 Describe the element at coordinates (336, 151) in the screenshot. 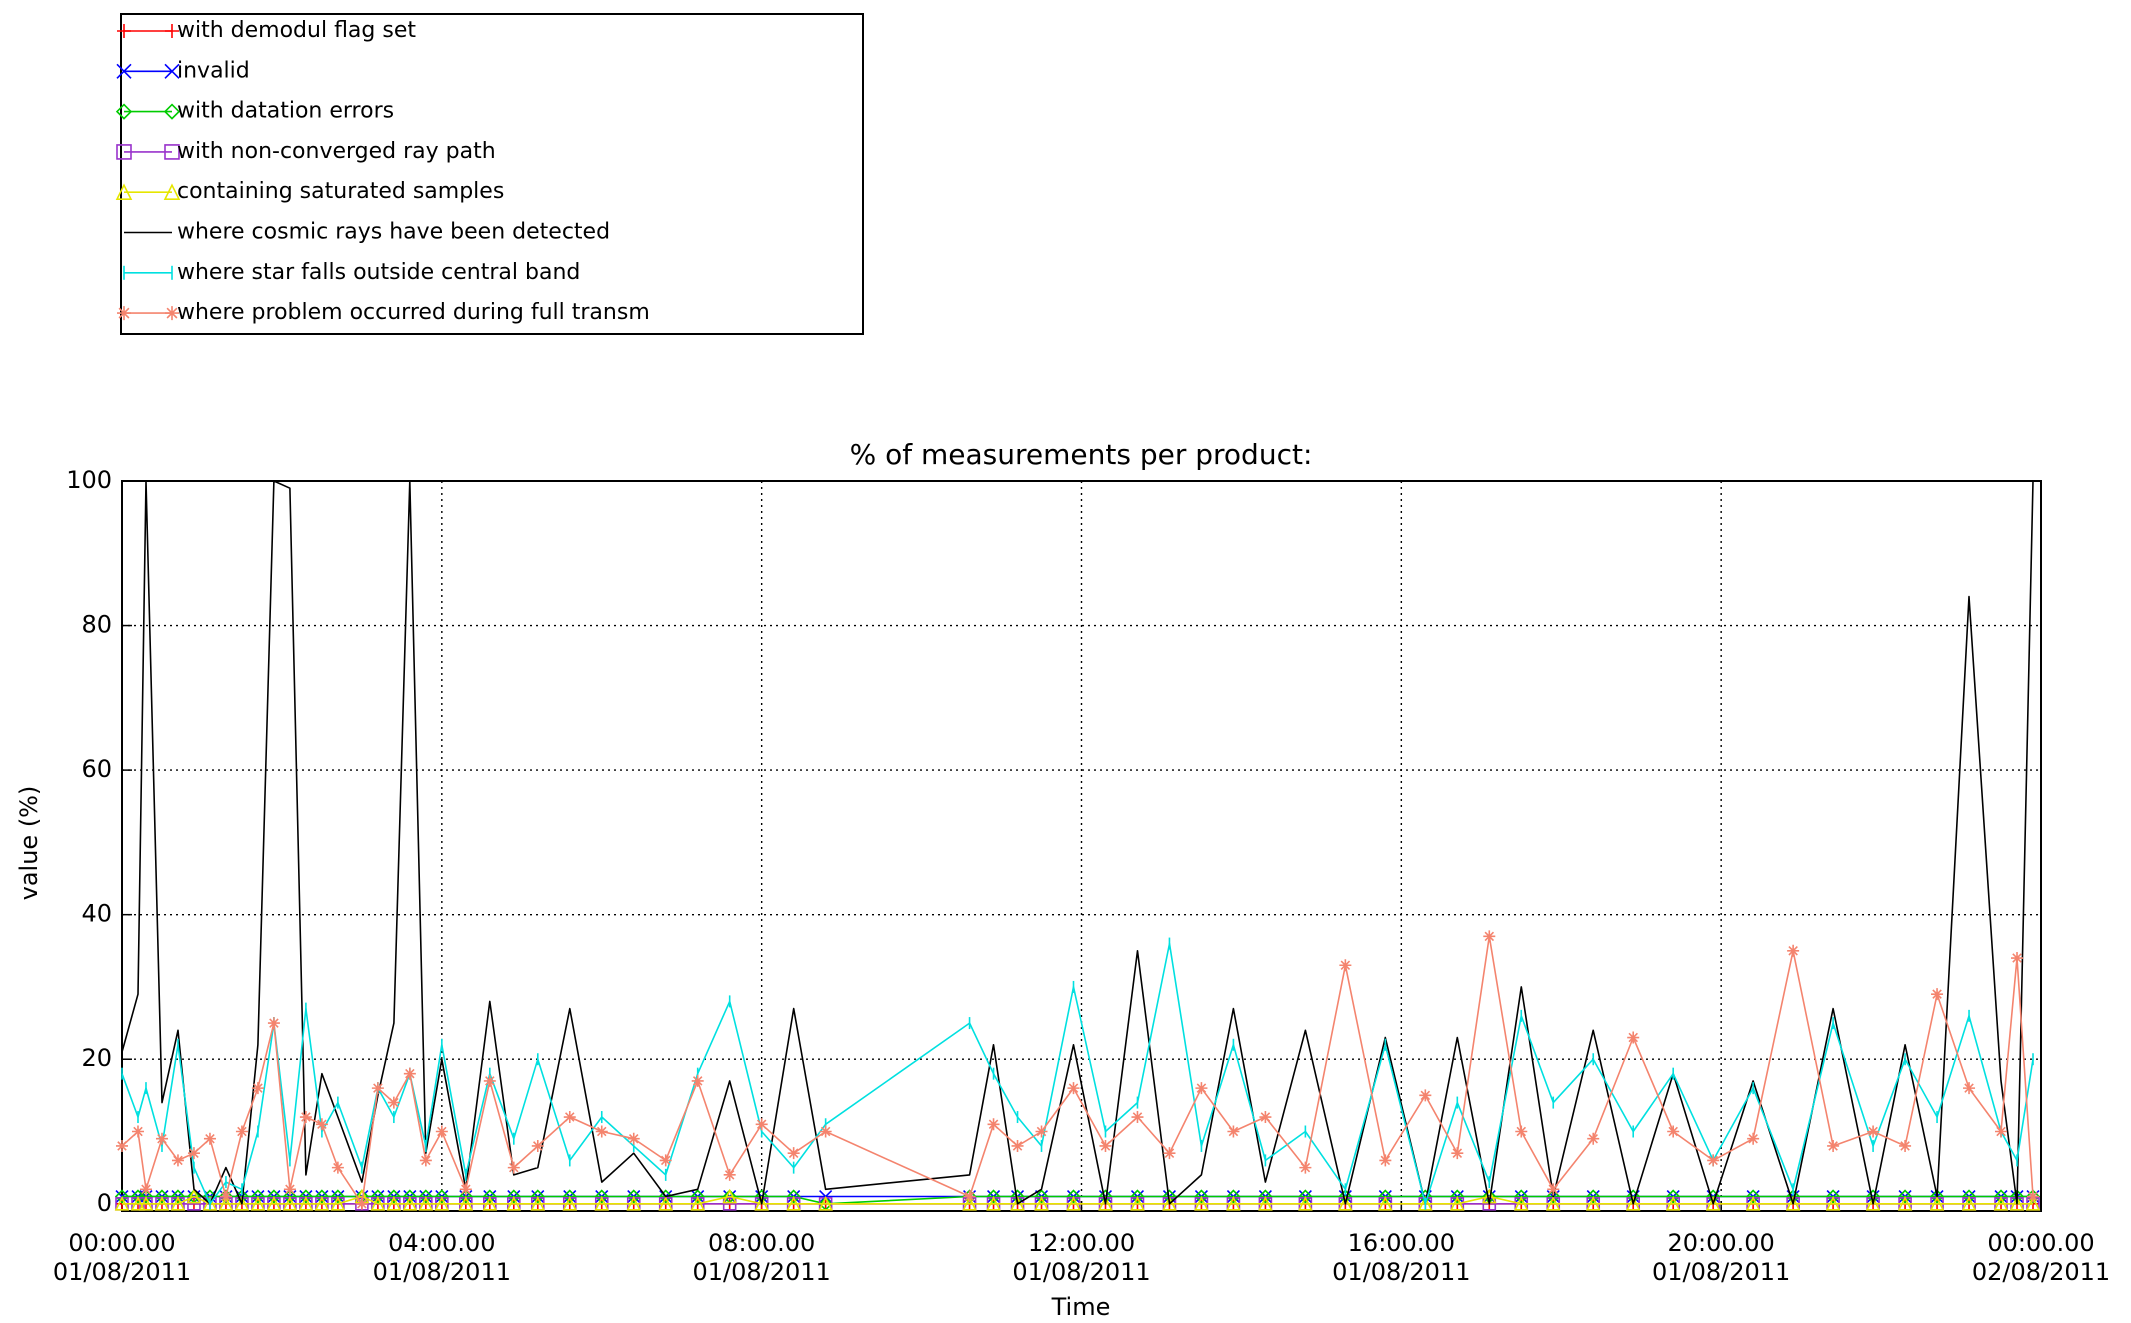

I see `legend-label: with non-converged ray path` at that location.